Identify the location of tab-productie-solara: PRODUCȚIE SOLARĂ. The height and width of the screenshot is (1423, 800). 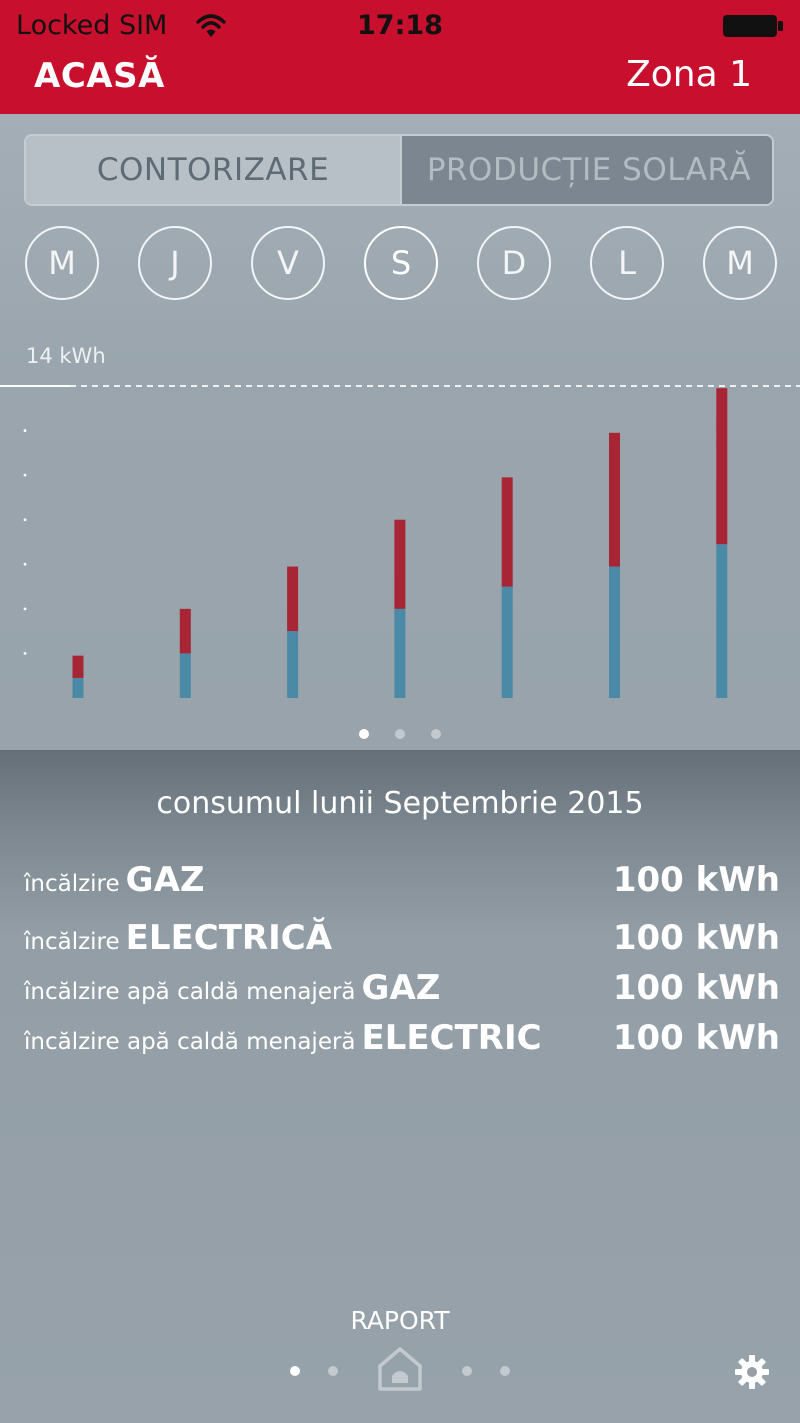
(586, 170).